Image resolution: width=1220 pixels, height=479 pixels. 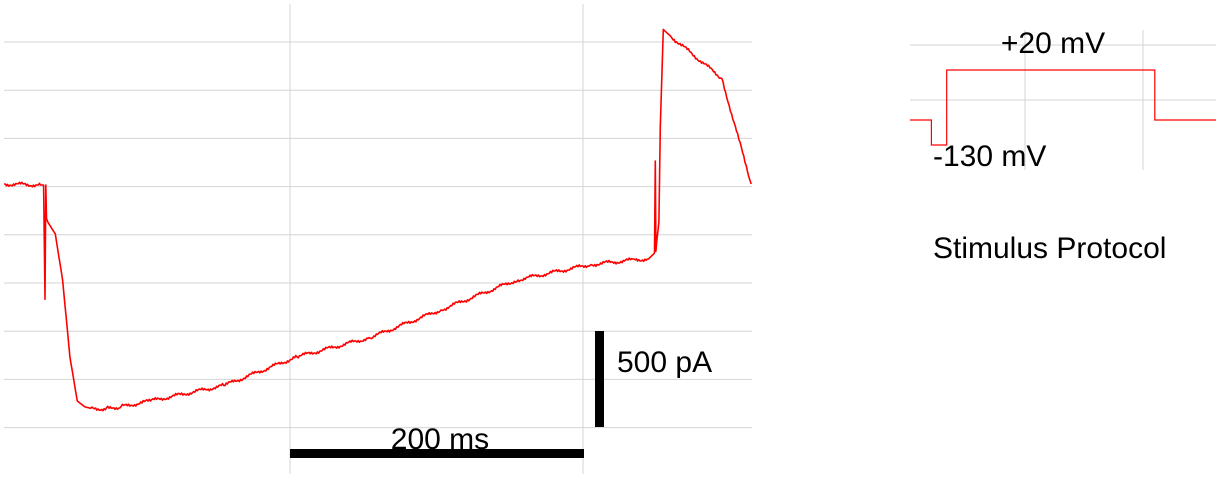 I want to click on current-scale-label: 500 pA, so click(x=664, y=362).